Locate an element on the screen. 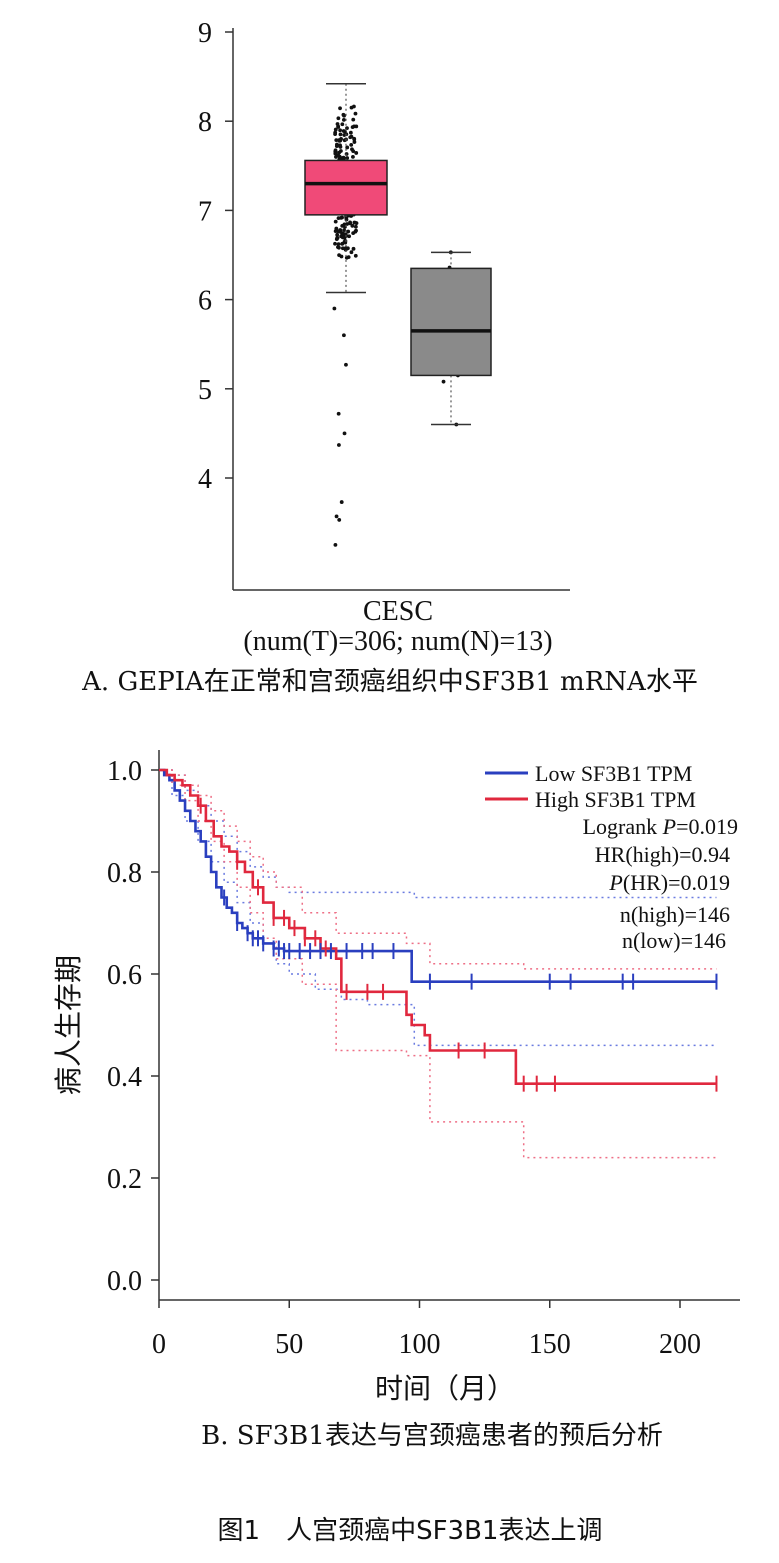 The height and width of the screenshot is (1563, 779). n-high: n(high)=146 is located at coordinates (675, 914).